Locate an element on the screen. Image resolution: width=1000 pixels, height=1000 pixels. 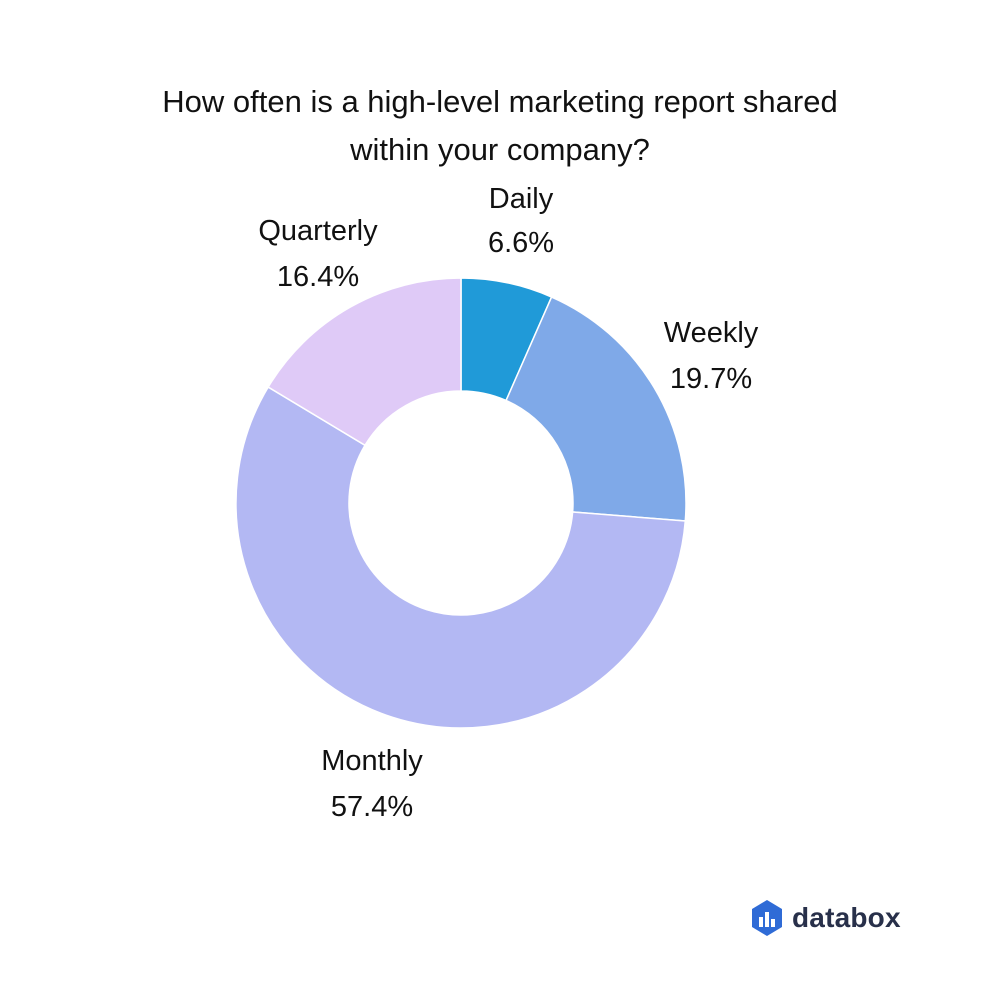
slice-value-monthly: 57.4% is located at coordinates (372, 807).